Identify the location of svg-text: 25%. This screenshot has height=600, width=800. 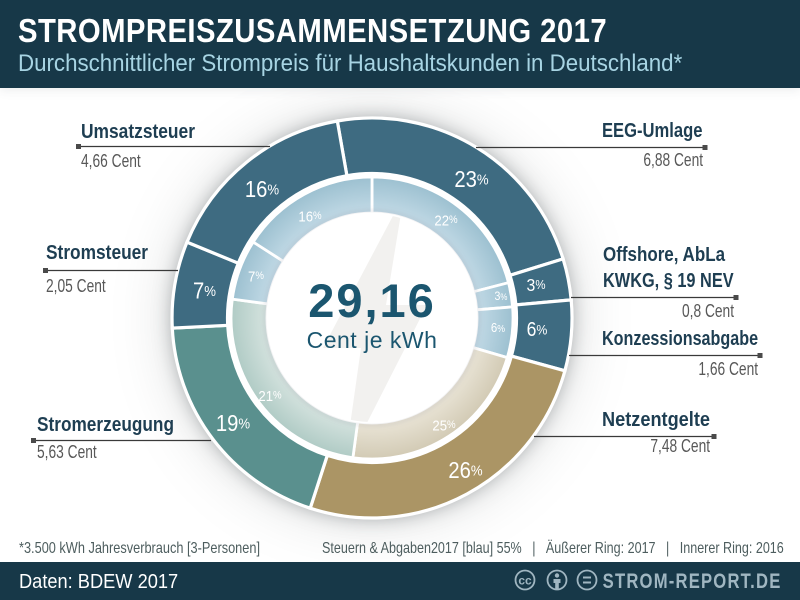
(443, 425).